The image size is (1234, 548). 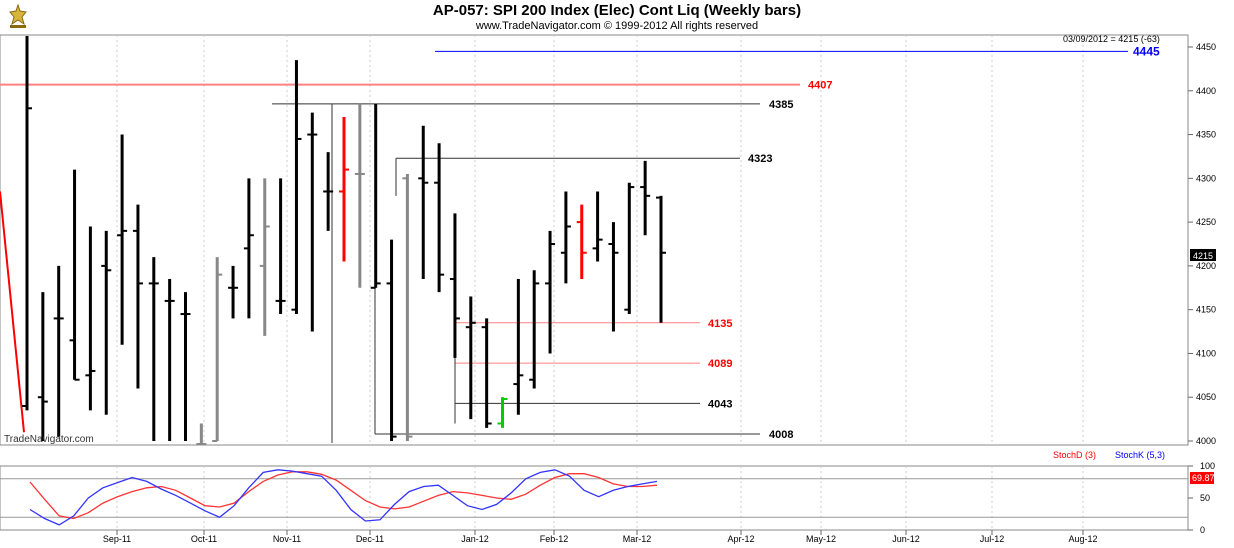 What do you see at coordinates (370, 539) in the screenshot?
I see `x-tick-label: Dec-11` at bounding box center [370, 539].